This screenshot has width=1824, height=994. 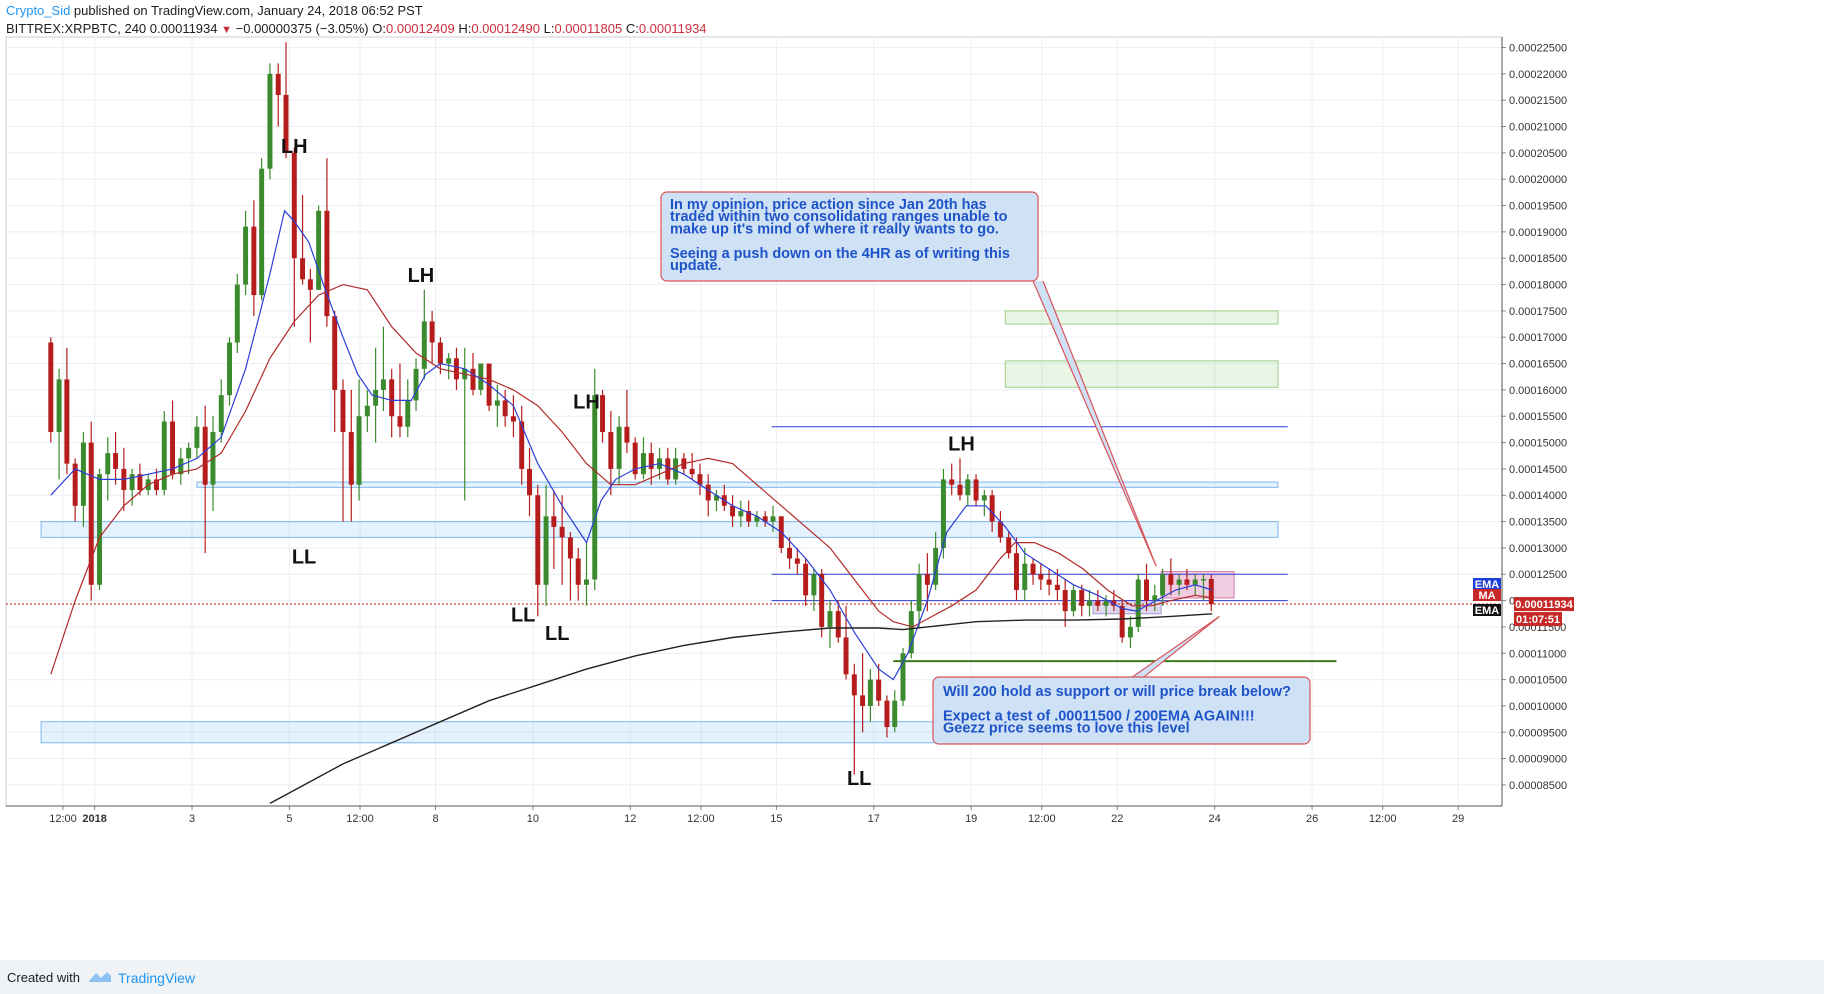 What do you see at coordinates (465, 28) in the screenshot?
I see `high-label: H:` at bounding box center [465, 28].